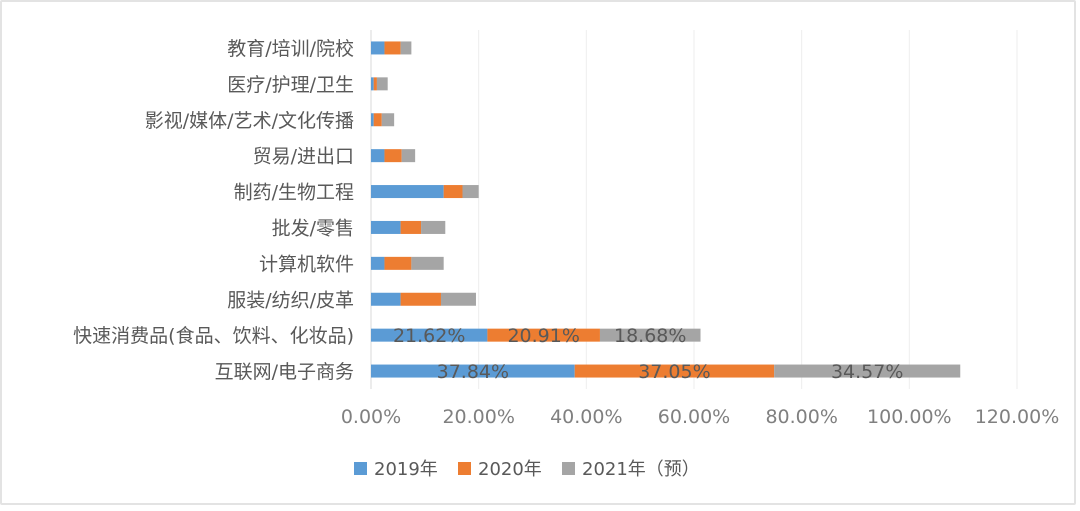 The image size is (1080, 511). What do you see at coordinates (371, 417) in the screenshot?
I see `x-tick-label: 0.00%` at bounding box center [371, 417].